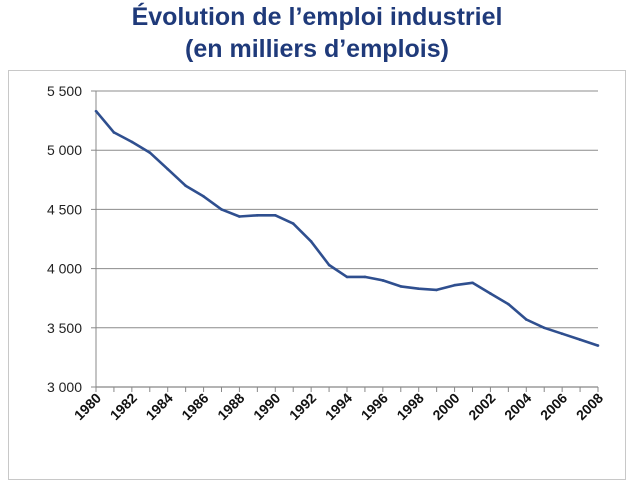 Image resolution: width=634 pixels, height=485 pixels. I want to click on x-tick-label: 2000, so click(445, 406).